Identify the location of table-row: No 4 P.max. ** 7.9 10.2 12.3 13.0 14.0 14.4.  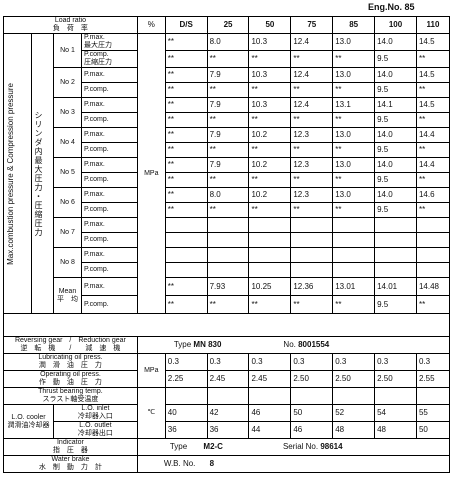
(227, 142).